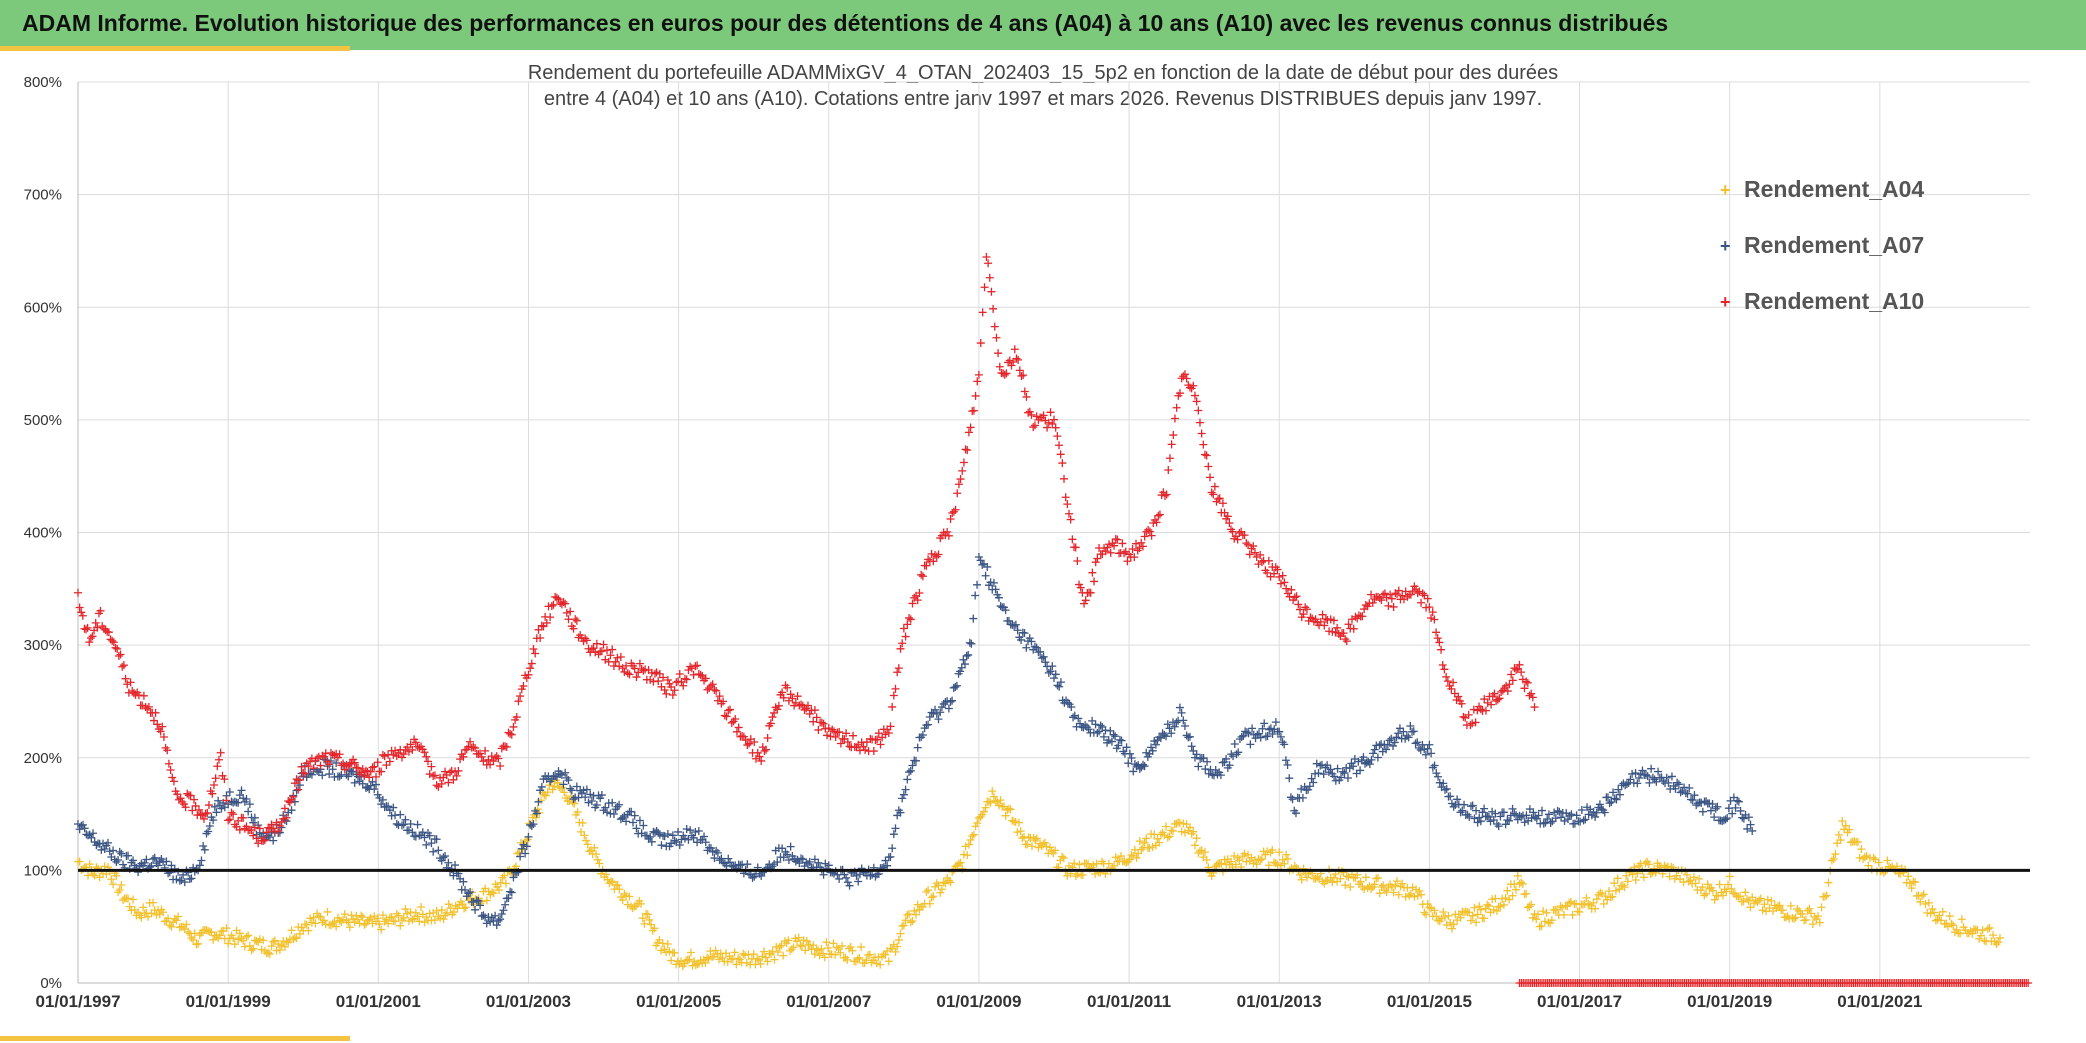 Image resolution: width=2086 pixels, height=1043 pixels. What do you see at coordinates (1279, 1001) in the screenshot?
I see `x-tick-label: 01/01/2013` at bounding box center [1279, 1001].